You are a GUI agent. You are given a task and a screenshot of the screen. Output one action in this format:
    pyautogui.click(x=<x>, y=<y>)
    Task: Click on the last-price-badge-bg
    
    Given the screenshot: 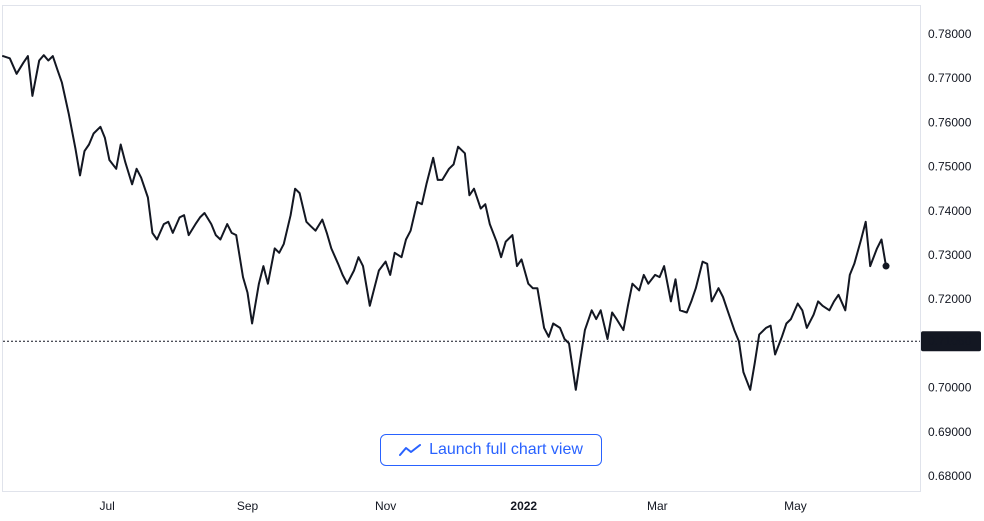 What is the action you would take?
    pyautogui.click(x=951, y=341)
    